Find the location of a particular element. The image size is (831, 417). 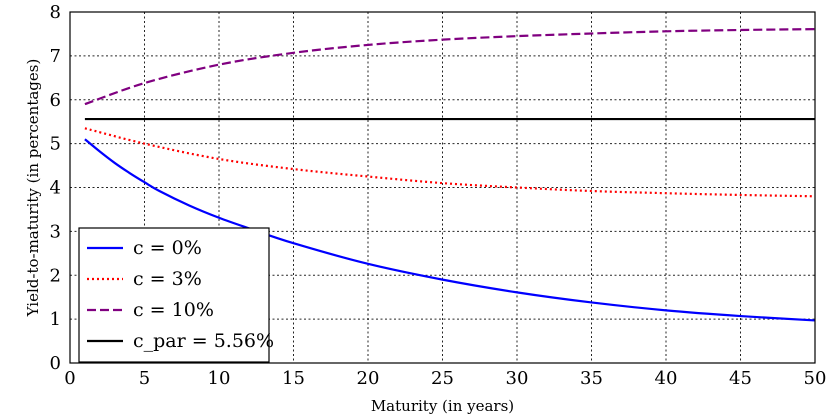

x-tick-label: 45 is located at coordinates (740, 378).